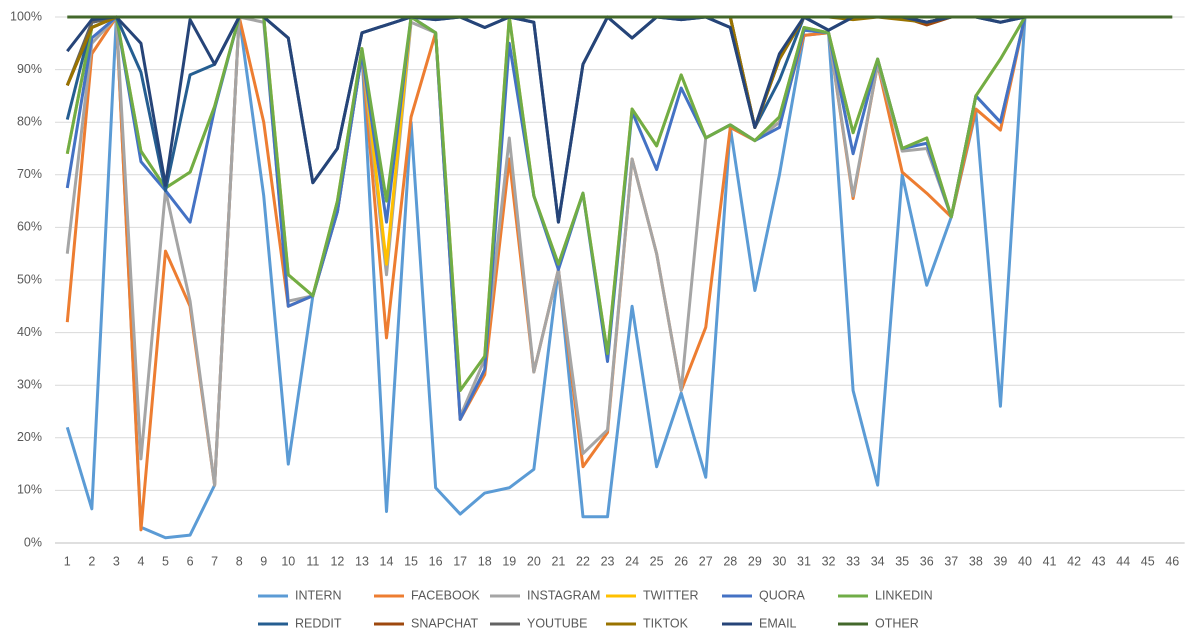 This screenshot has height=643, width=1197. What do you see at coordinates (706, 561) in the screenshot?
I see `x-tick-label: 27` at bounding box center [706, 561].